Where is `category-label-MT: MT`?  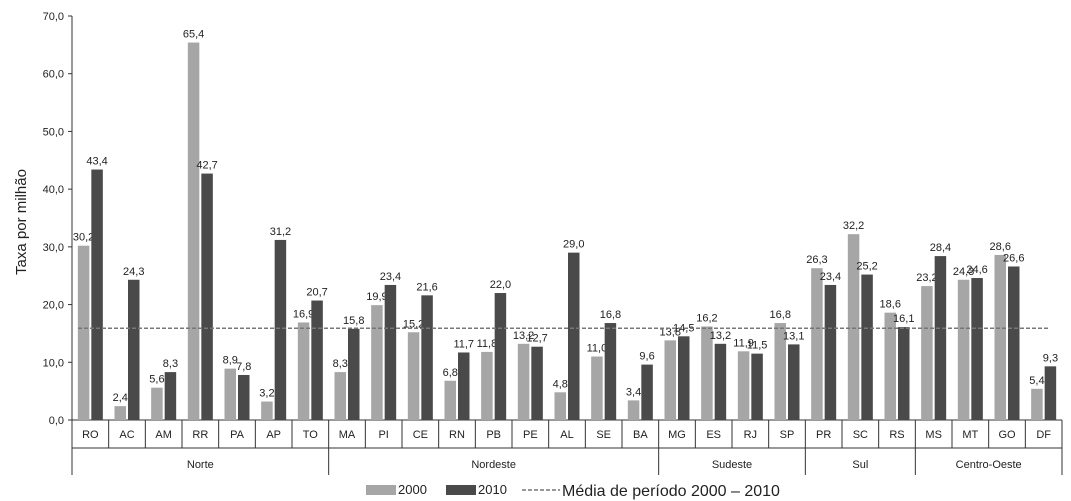 category-label-MT: MT is located at coordinates (970, 435).